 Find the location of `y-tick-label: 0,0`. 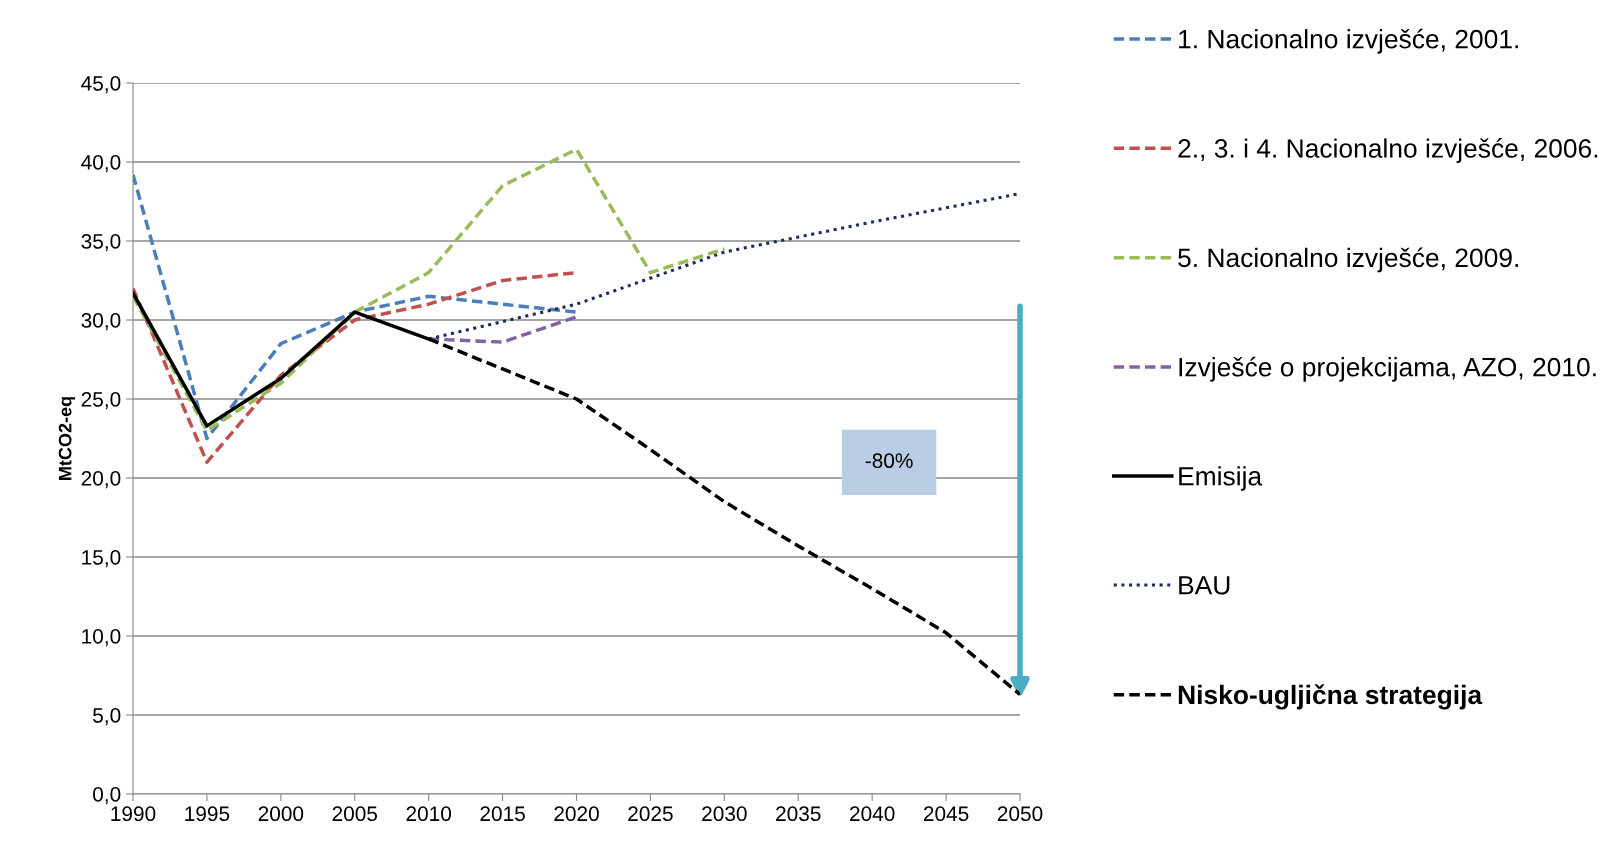

y-tick-label: 0,0 is located at coordinates (107, 796).